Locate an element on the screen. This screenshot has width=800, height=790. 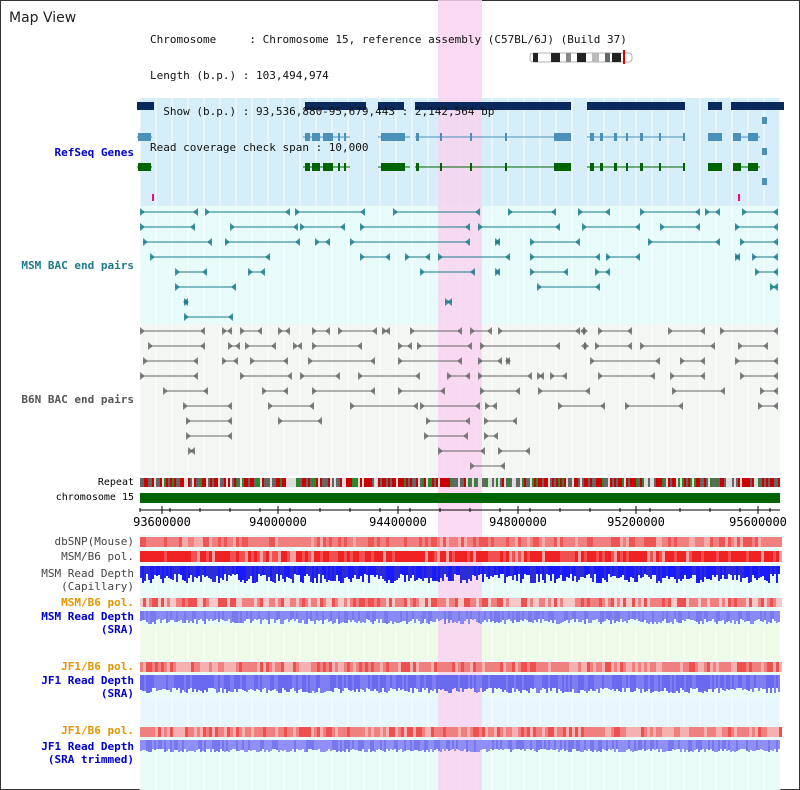
b6n-bac-pairs-track is located at coordinates (459, 398).